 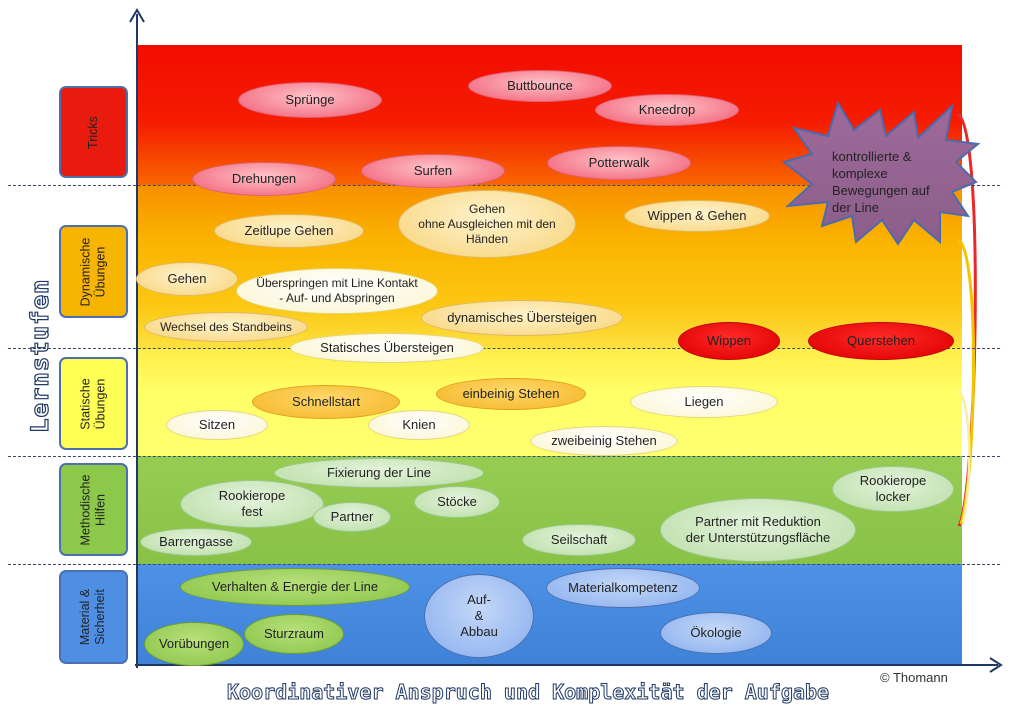 What do you see at coordinates (479, 616) in the screenshot?
I see `item-auf-abbau: Auf- & Abbau` at bounding box center [479, 616].